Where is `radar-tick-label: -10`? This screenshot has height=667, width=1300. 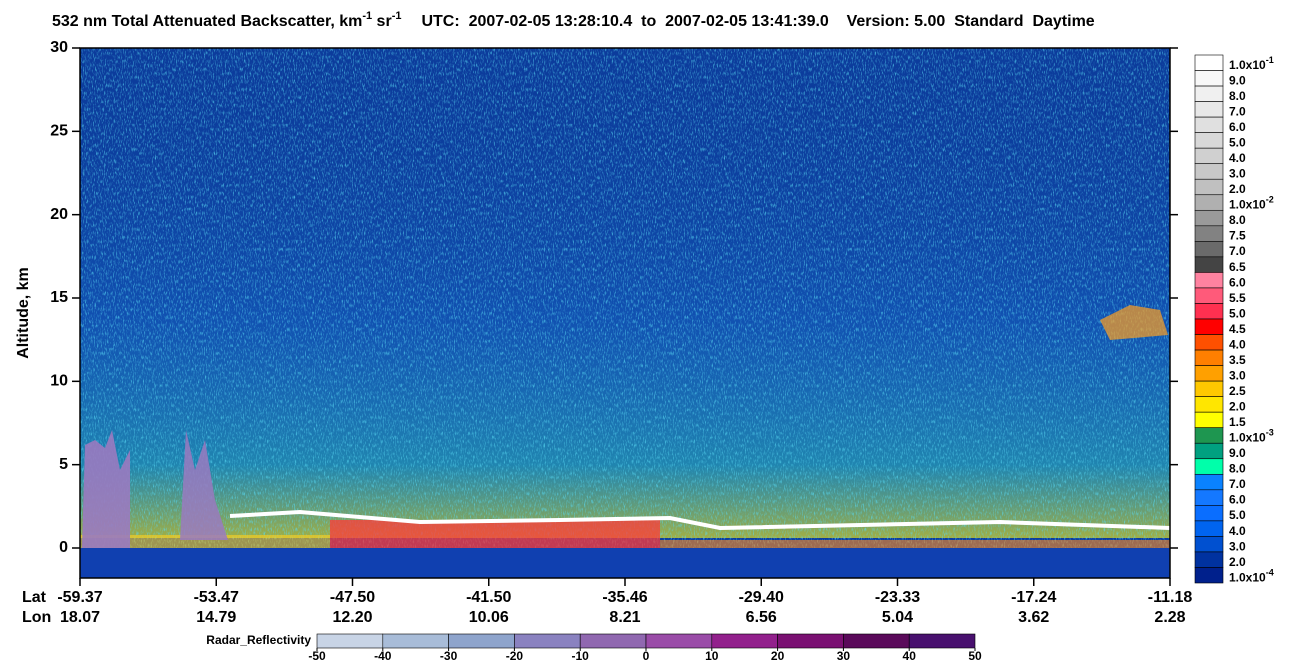 radar-tick-label: -10 is located at coordinates (581, 656).